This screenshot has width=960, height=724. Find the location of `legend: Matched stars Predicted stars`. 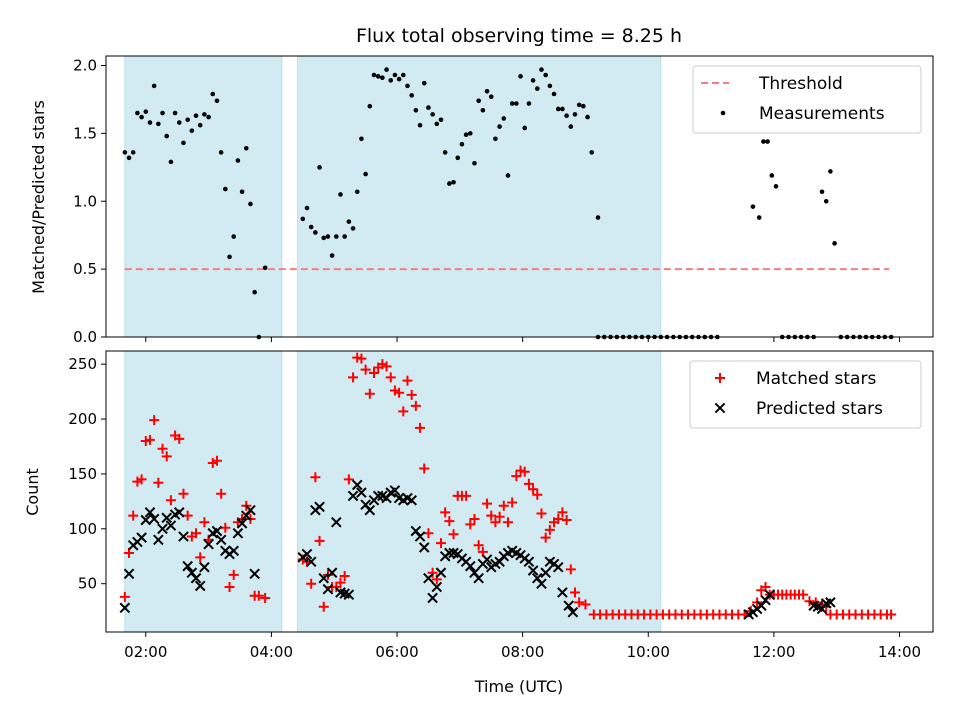

legend: Matched stars Predicted stars is located at coordinates (805, 394).